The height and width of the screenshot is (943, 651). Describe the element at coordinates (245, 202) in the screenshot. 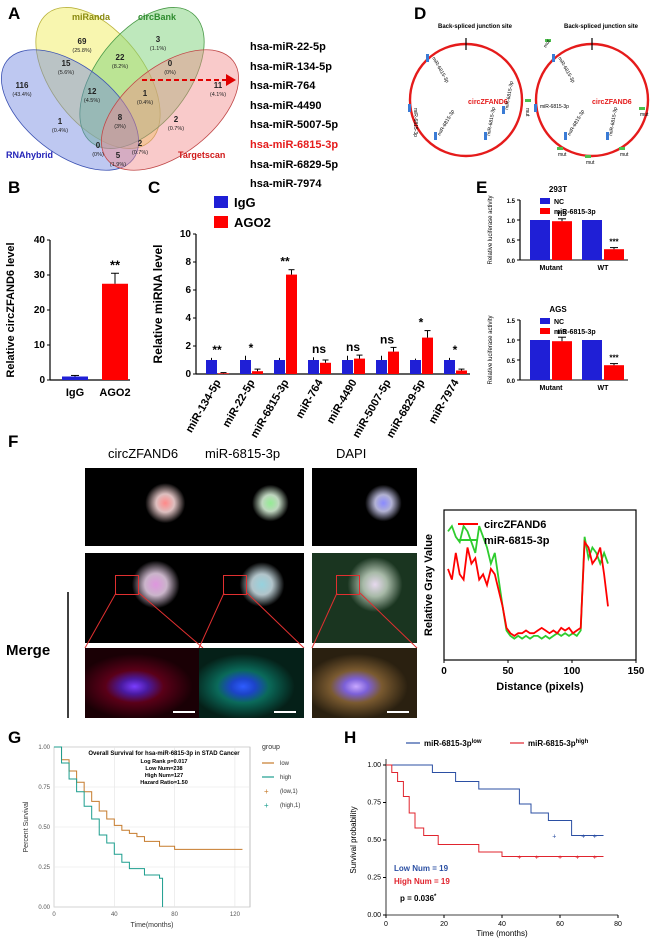

I see `legend-label: IgG` at that location.